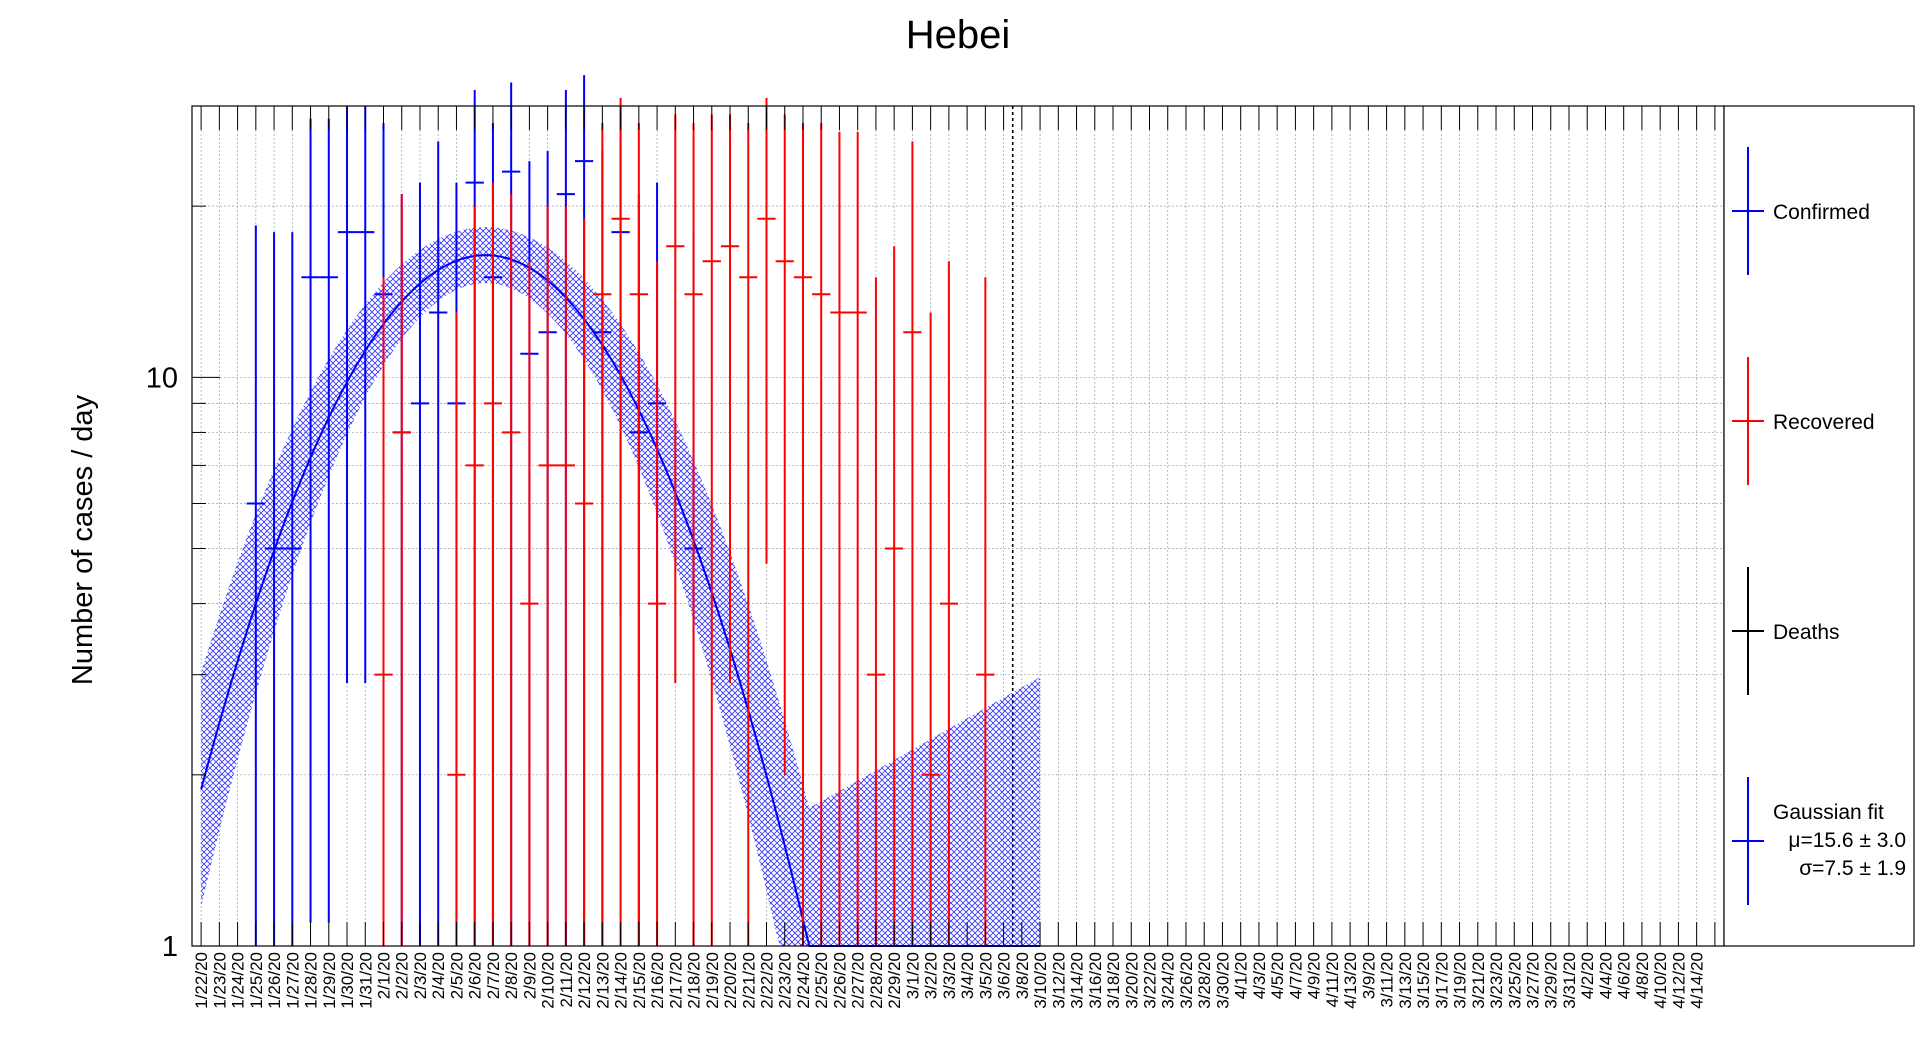  What do you see at coordinates (384, 975) in the screenshot?
I see `x-tick-label: 2/1/20` at bounding box center [384, 975].